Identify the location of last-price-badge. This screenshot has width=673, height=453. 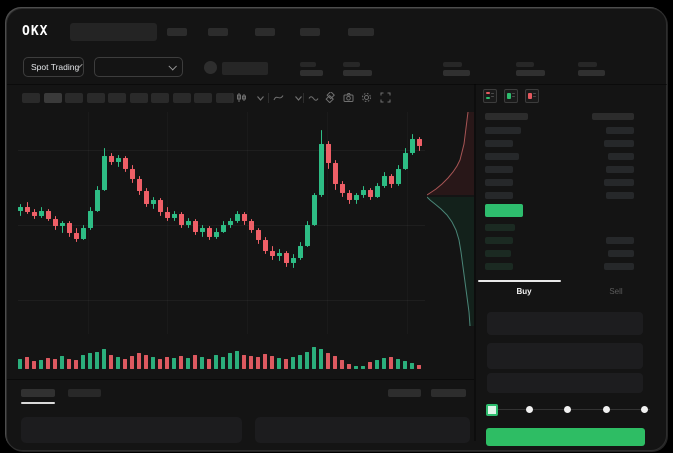
(504, 210).